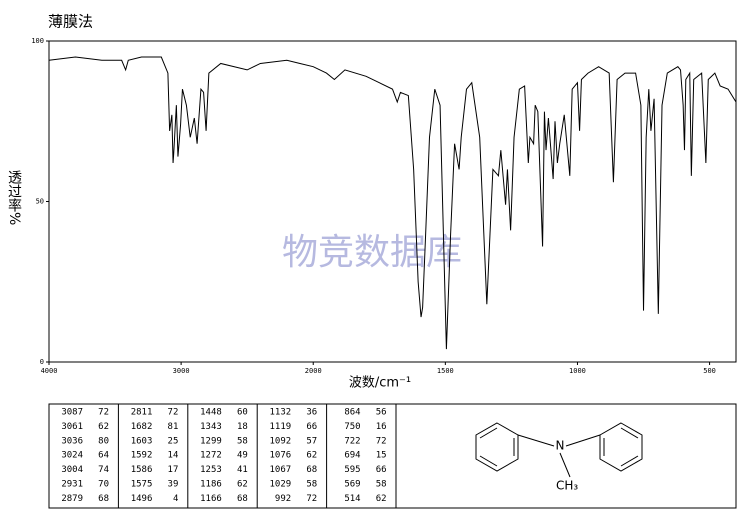 The height and width of the screenshot is (510, 738). What do you see at coordinates (242, 456) in the screenshot?
I see `transmittance: 49` at bounding box center [242, 456].